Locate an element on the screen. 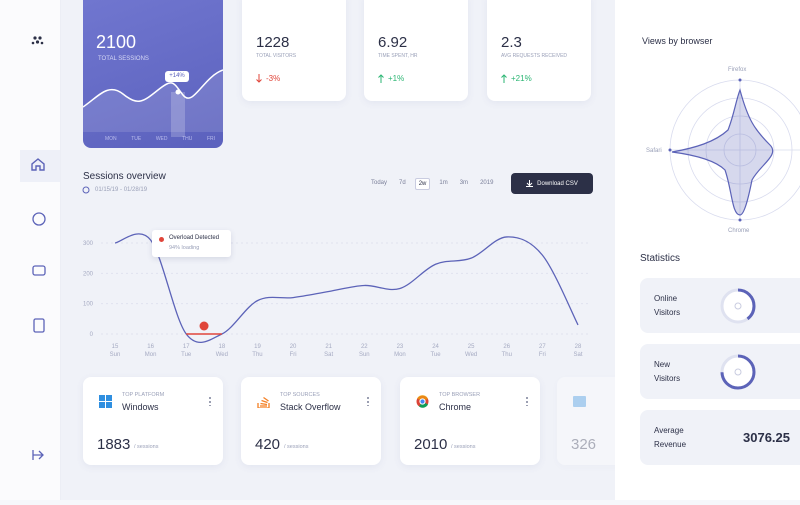 Image resolution: width=800 pixels, height=505 pixels. source-value: 2010 is located at coordinates (431, 444).